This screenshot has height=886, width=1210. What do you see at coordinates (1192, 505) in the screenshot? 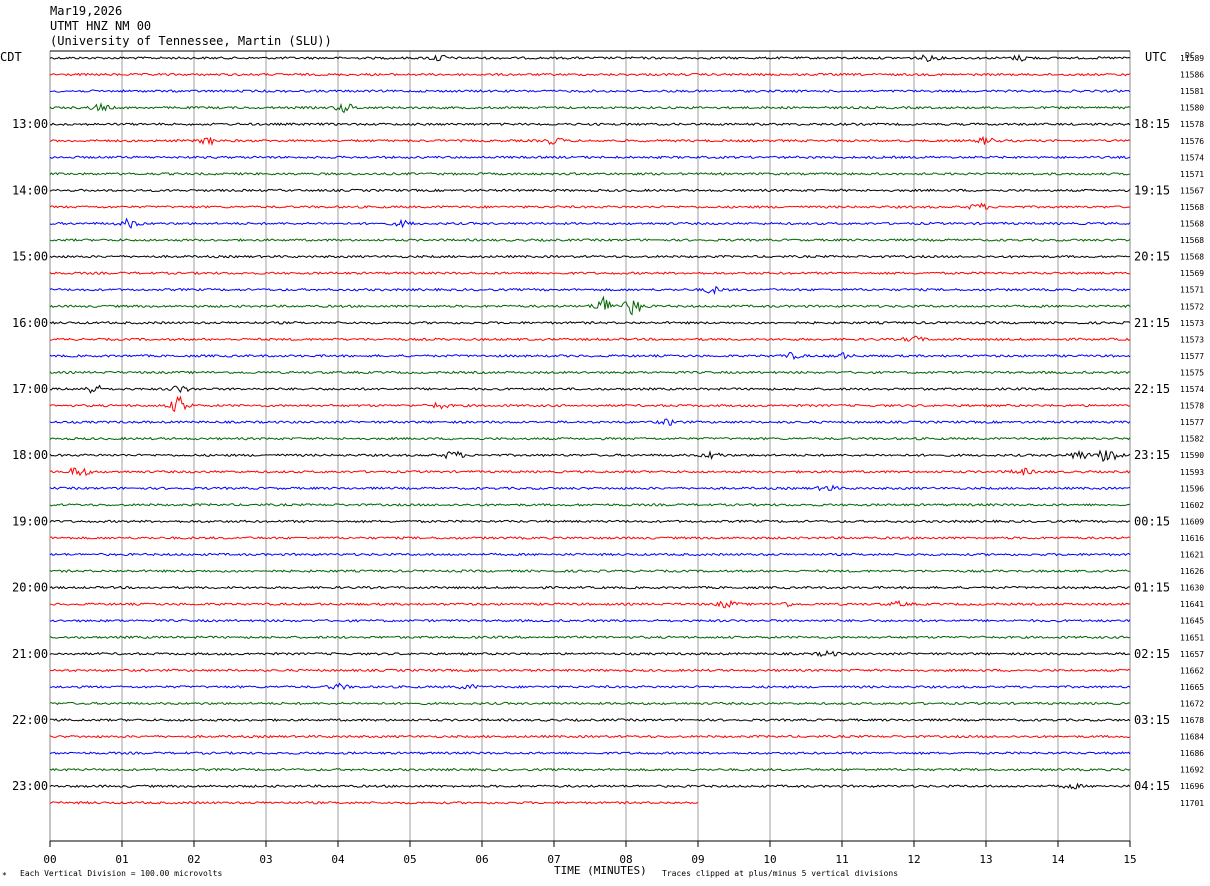
I see `dc-offset-label: 11602` at bounding box center [1192, 505].